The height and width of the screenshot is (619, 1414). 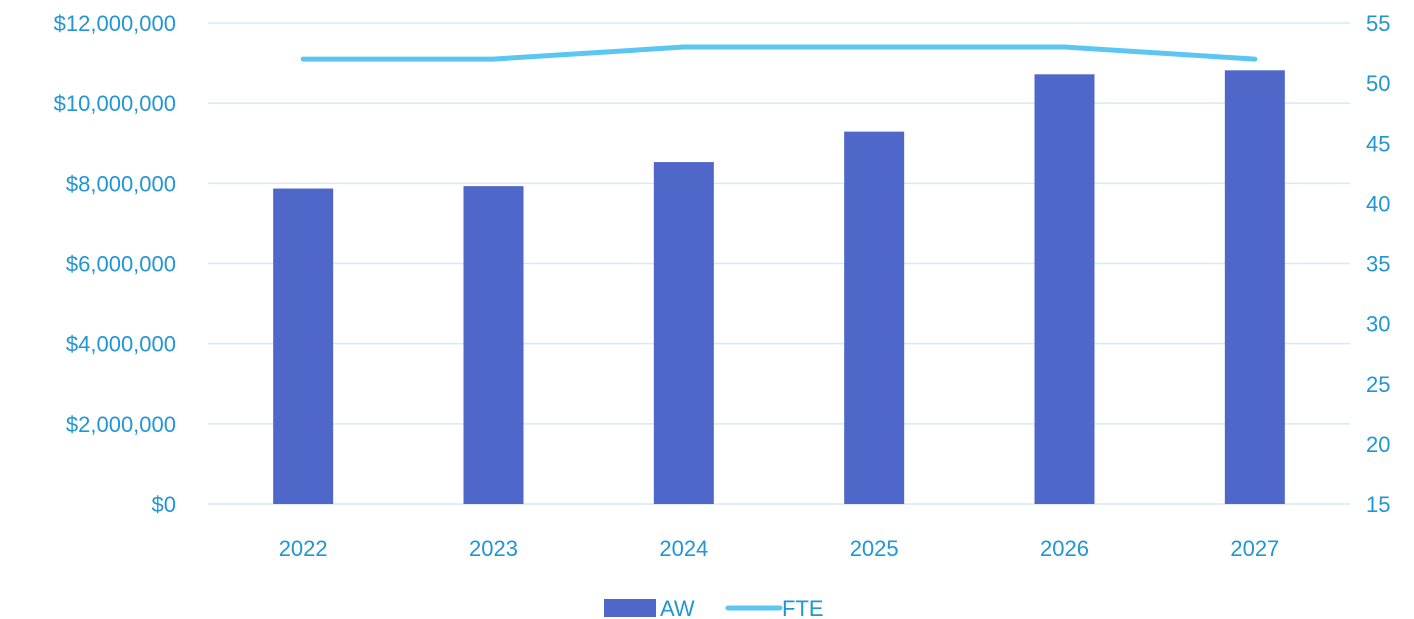 I want to click on left-tick-label: $8,000,000, so click(x=121, y=183).